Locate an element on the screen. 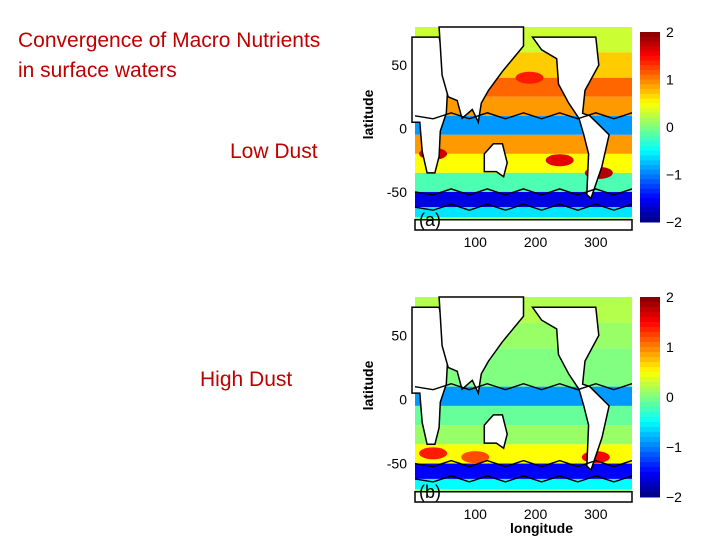  colorbar-tick-label: −1 is located at coordinates (674, 447).